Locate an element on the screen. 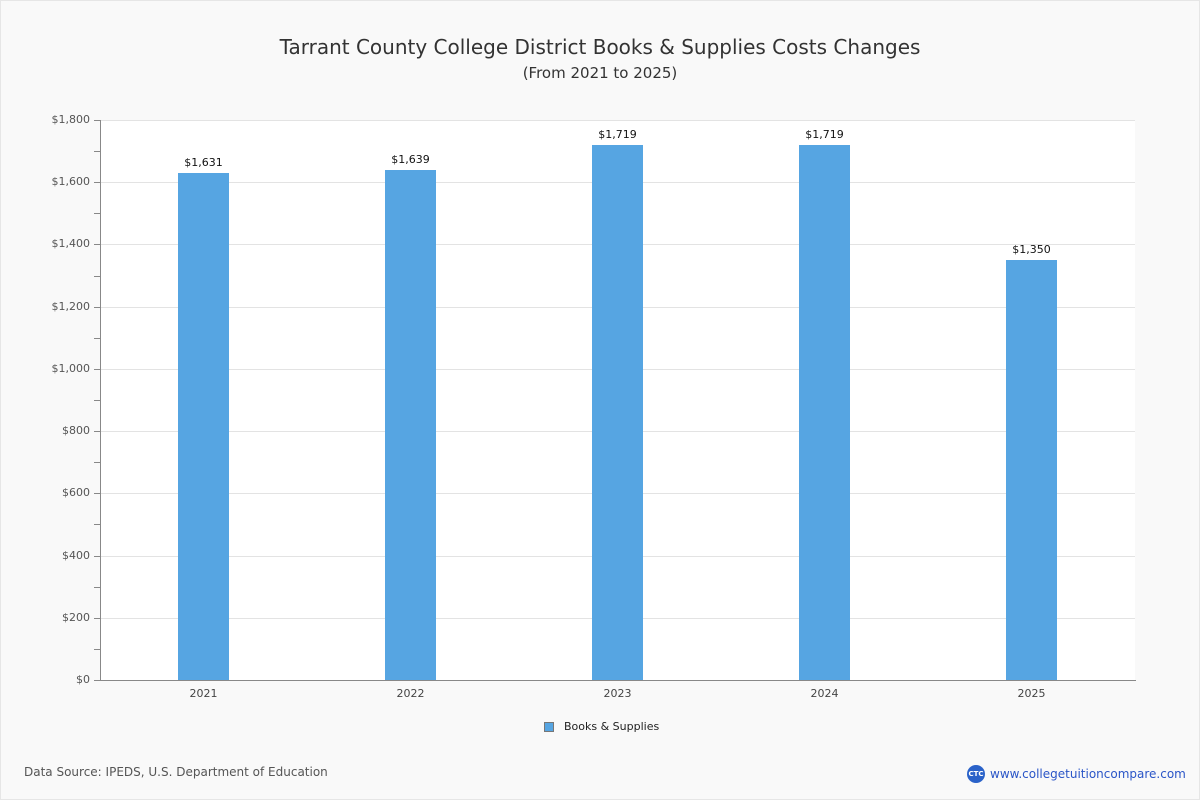  y-tick-label: $400 is located at coordinates (76, 555).